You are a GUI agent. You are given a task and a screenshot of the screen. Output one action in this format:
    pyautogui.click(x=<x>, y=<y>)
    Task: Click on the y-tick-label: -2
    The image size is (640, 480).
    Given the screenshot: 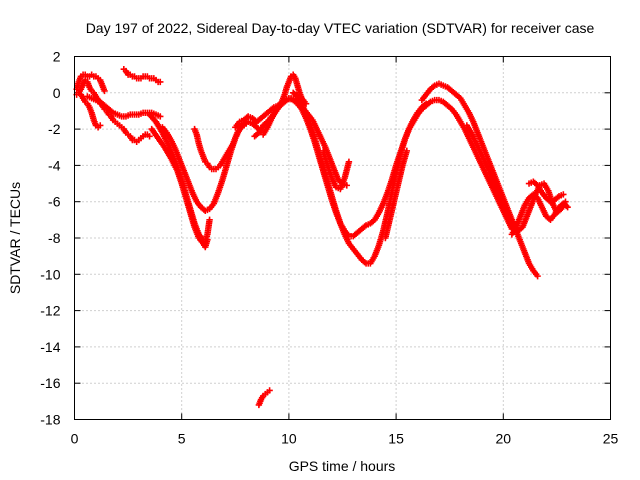 What is the action you would take?
    pyautogui.click(x=54, y=129)
    